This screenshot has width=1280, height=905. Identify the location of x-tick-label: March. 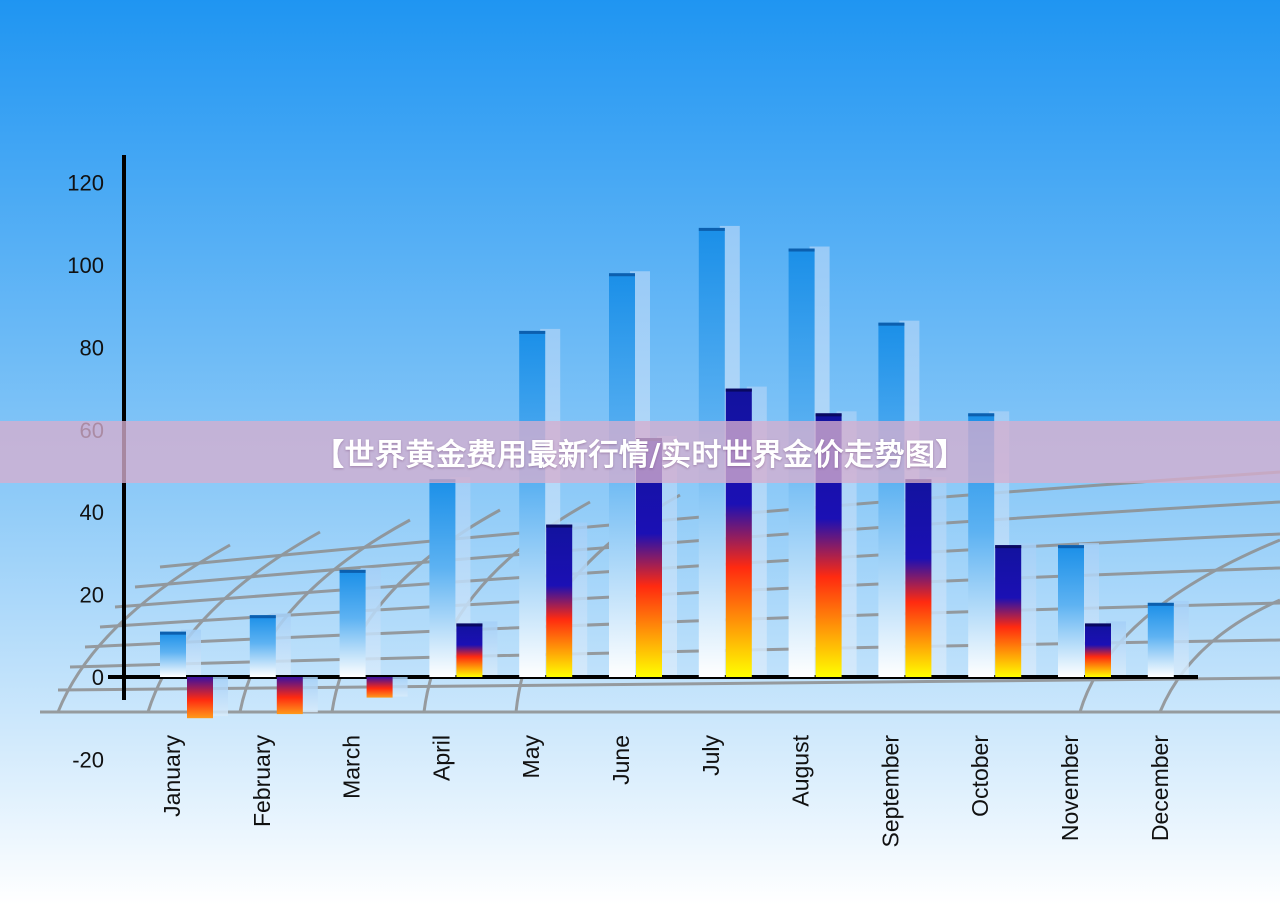
(352, 767).